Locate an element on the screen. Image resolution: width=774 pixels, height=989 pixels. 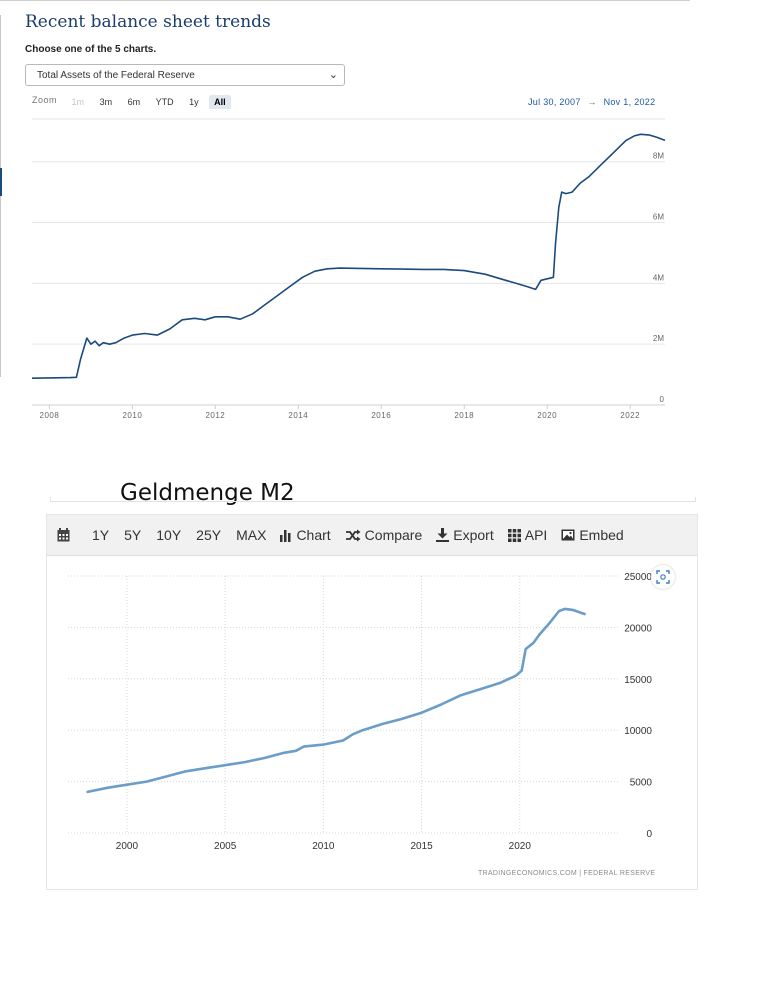
calendar-button is located at coordinates (65, 535).